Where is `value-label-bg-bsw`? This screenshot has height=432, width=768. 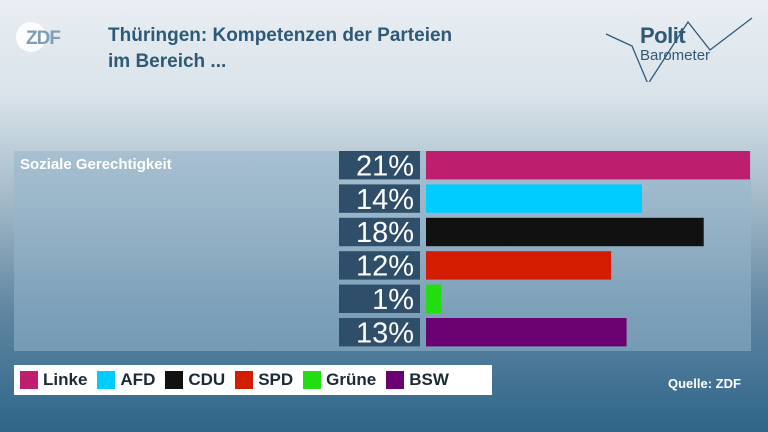
value-label-bg-bsw is located at coordinates (379, 332).